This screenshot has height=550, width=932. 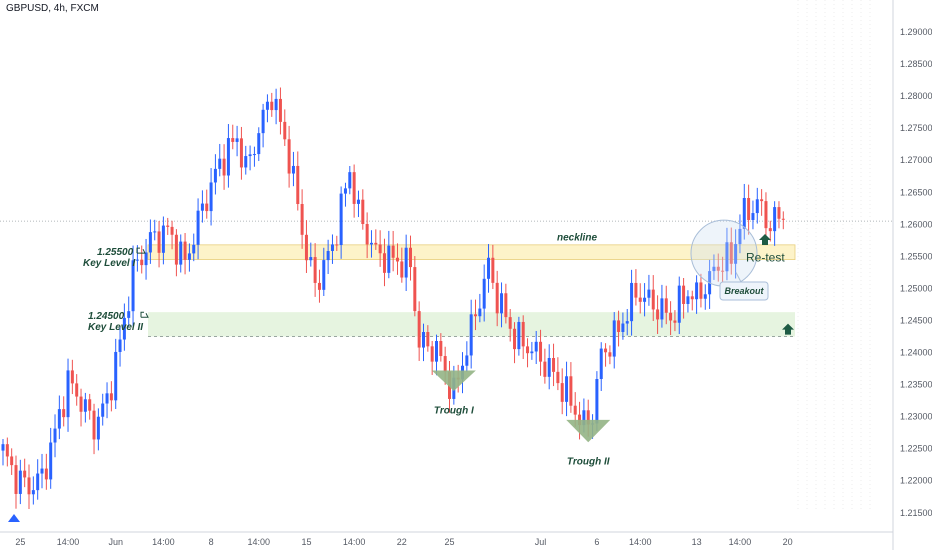 What do you see at coordinates (454, 410) in the screenshot?
I see `trough-1-label: Trough I` at bounding box center [454, 410].